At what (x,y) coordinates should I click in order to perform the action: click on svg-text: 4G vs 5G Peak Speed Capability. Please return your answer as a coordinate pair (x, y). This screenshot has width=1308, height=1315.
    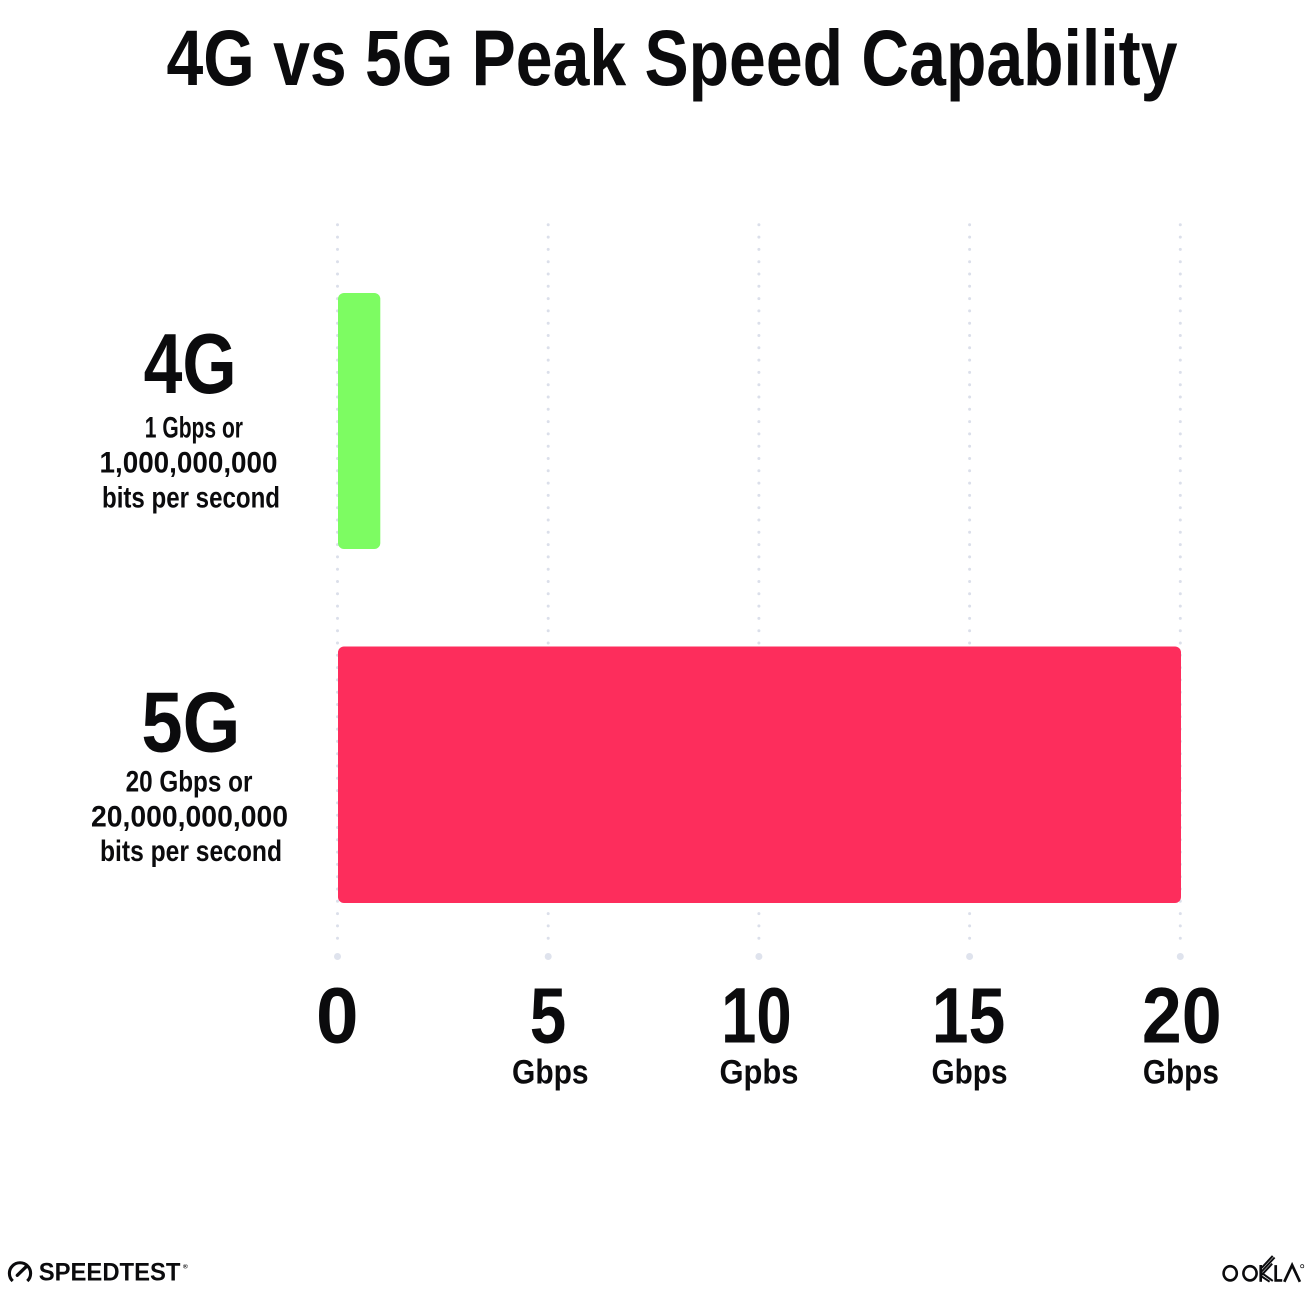
    Looking at the image, I should click on (672, 57).